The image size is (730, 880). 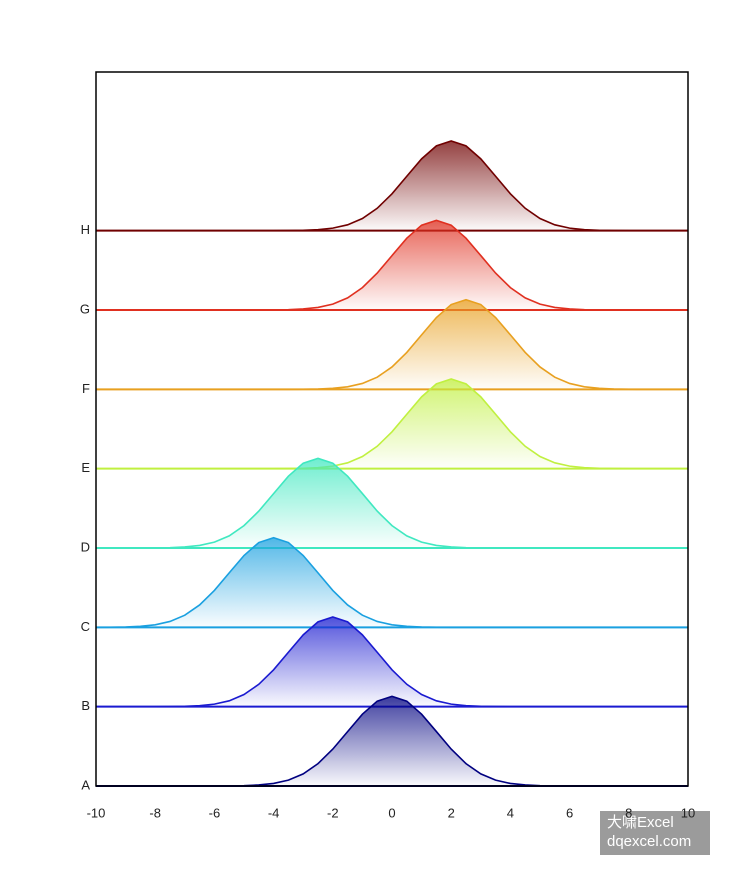 I want to click on watermark-box, so click(x=655, y=833).